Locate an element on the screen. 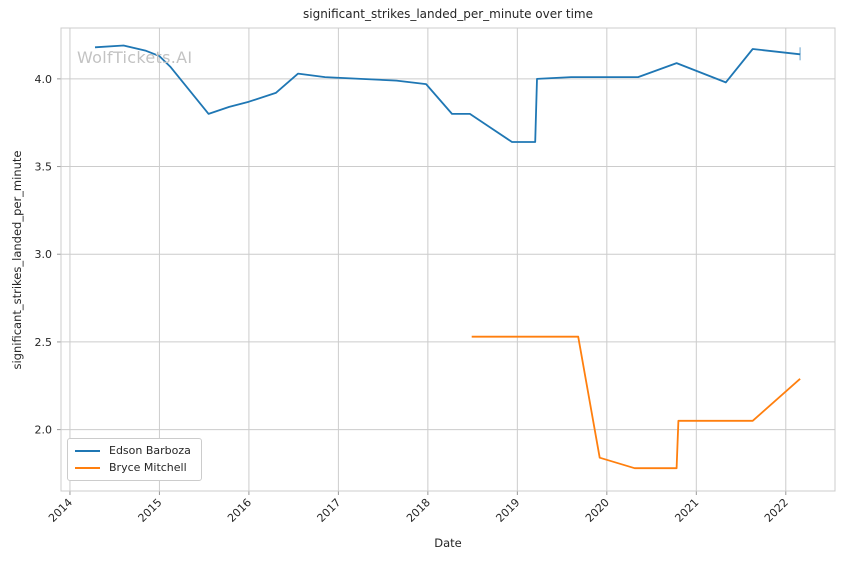  series-line-bryce-mitchell is located at coordinates (636, 402).